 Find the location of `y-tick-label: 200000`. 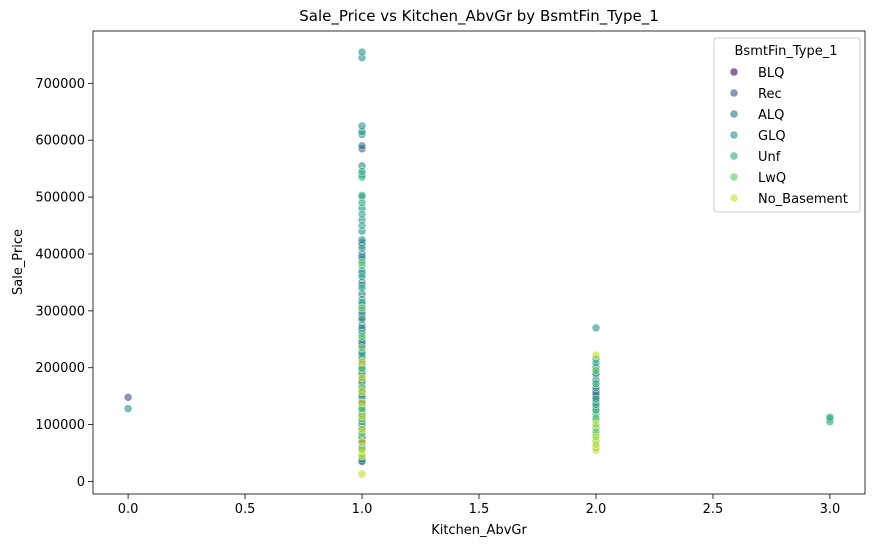

y-tick-label: 200000 is located at coordinates (60, 368).